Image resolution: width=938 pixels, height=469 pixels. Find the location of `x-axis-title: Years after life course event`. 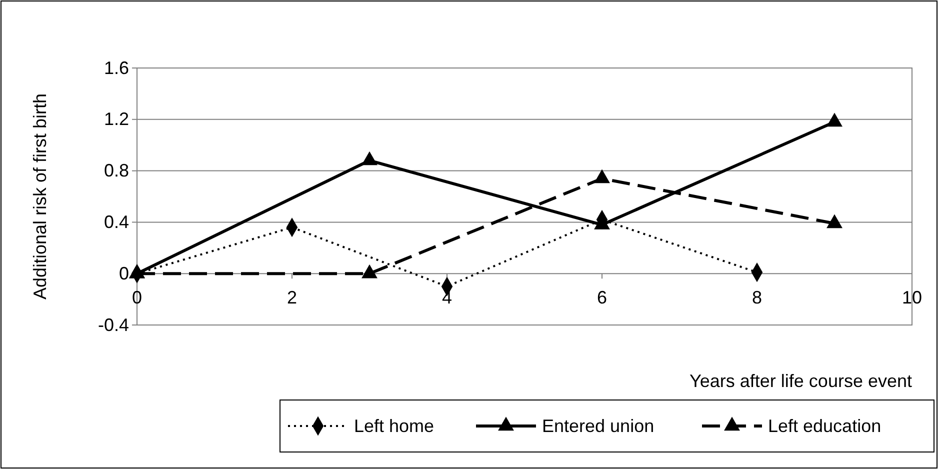

x-axis-title: Years after life course event is located at coordinates (801, 381).